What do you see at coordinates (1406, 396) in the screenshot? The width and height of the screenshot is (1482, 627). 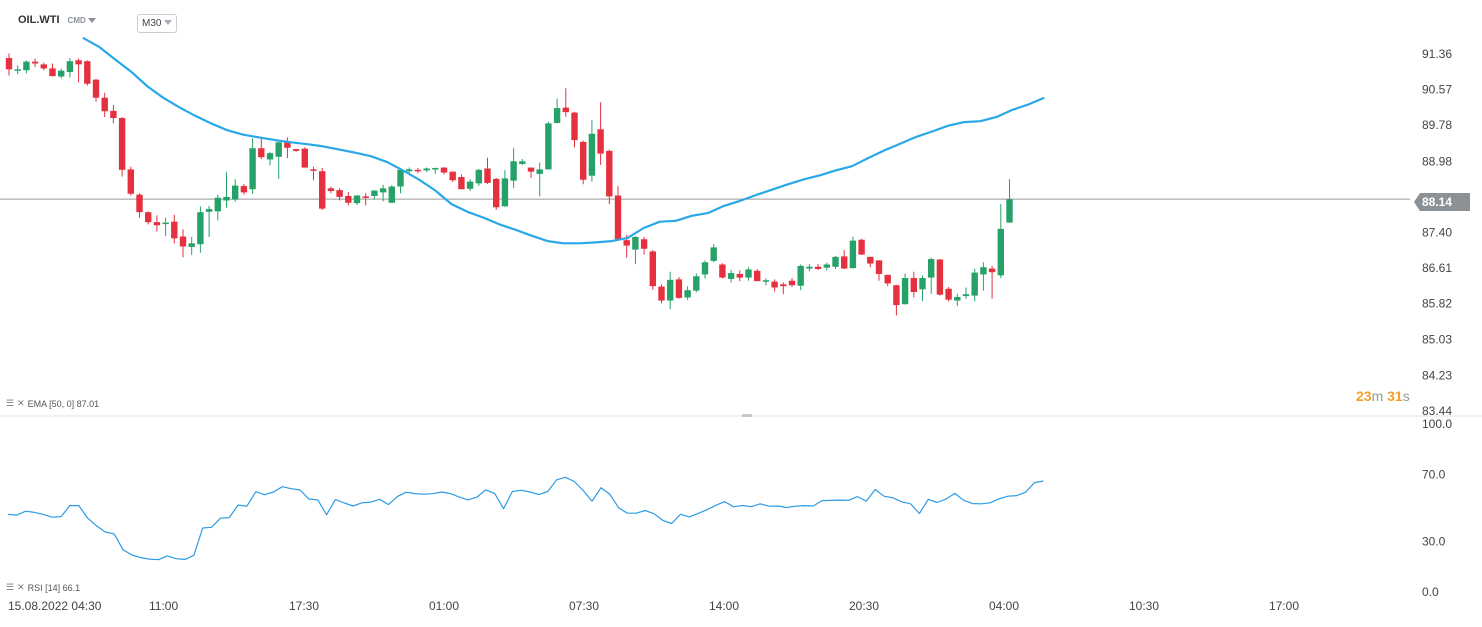 I see `countdown-s: s` at bounding box center [1406, 396].